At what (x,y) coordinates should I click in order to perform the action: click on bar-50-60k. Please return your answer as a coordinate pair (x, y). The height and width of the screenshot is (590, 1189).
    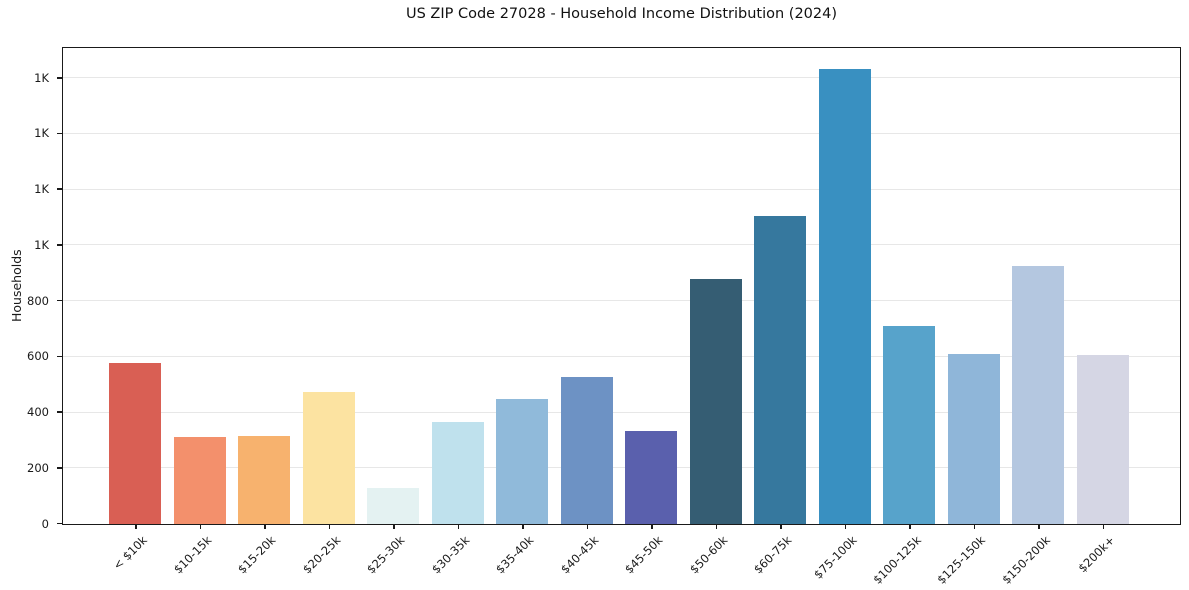
    Looking at the image, I should click on (715, 401).